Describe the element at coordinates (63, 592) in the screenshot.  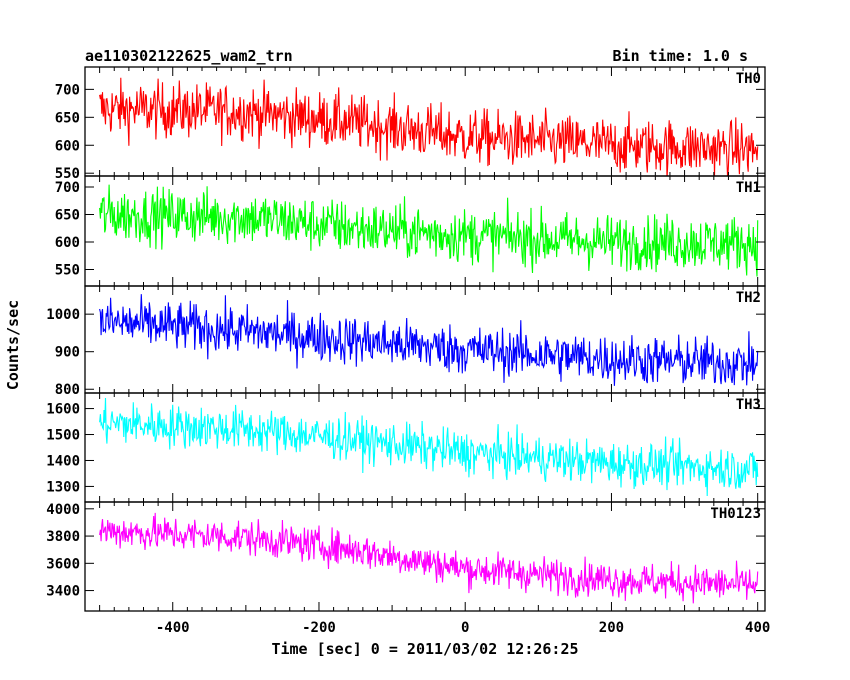
I see `y-tick-label: 3400` at that location.